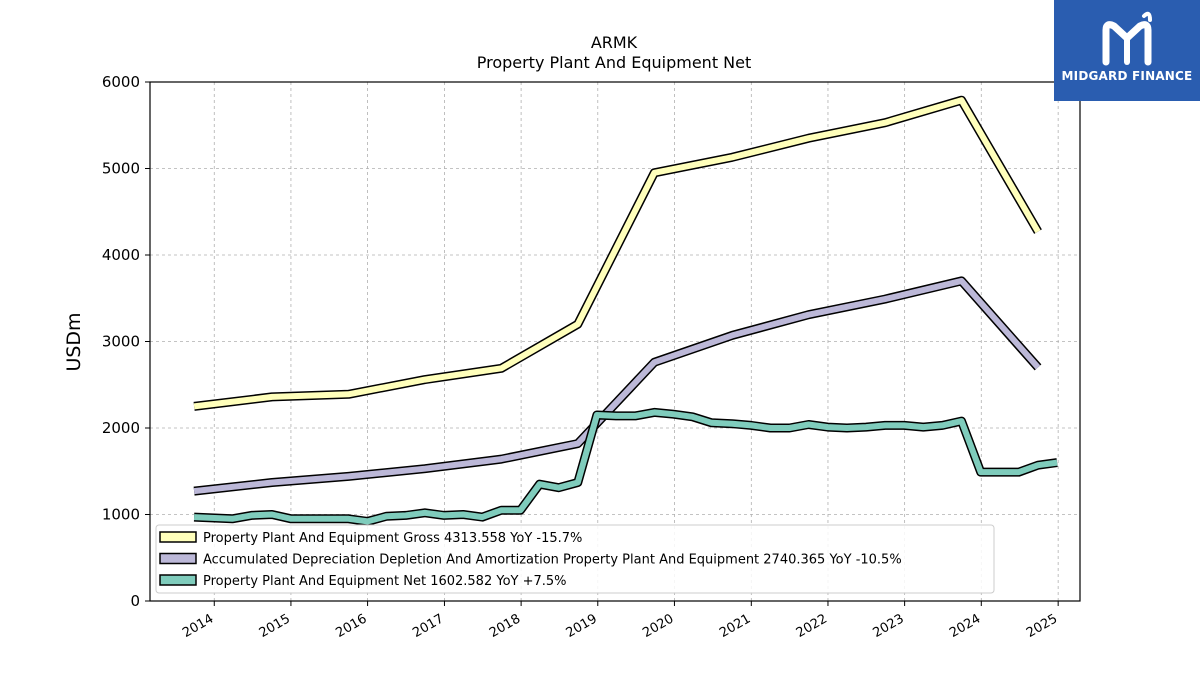 The width and height of the screenshot is (1200, 675). Describe the element at coordinates (135, 601) in the screenshot. I see `y-tick-label: 0` at that location.